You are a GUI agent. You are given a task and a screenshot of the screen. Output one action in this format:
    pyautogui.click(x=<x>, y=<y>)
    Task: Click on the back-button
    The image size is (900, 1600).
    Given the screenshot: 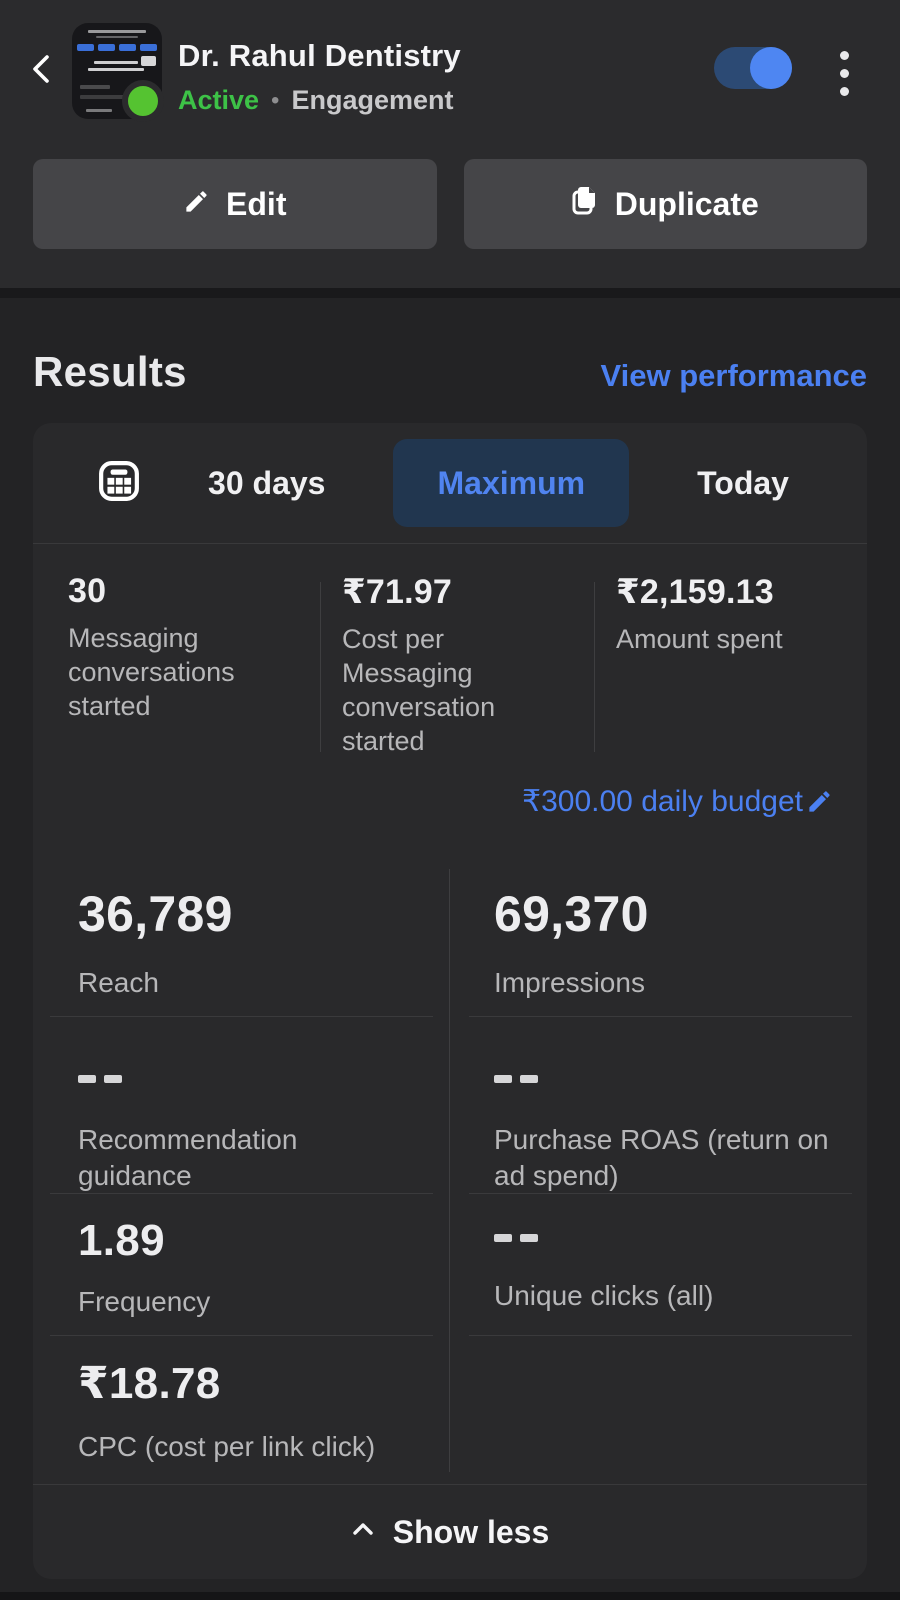 What is the action you would take?
    pyautogui.click(x=41, y=71)
    